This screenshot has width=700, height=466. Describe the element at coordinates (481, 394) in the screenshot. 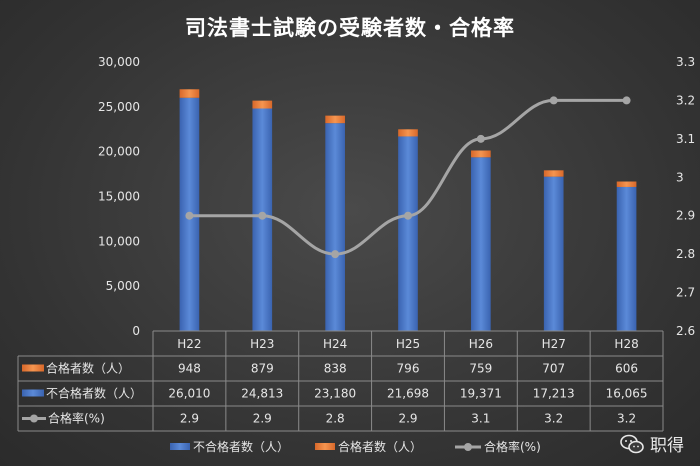

I see `table-cell: 19,371` at that location.